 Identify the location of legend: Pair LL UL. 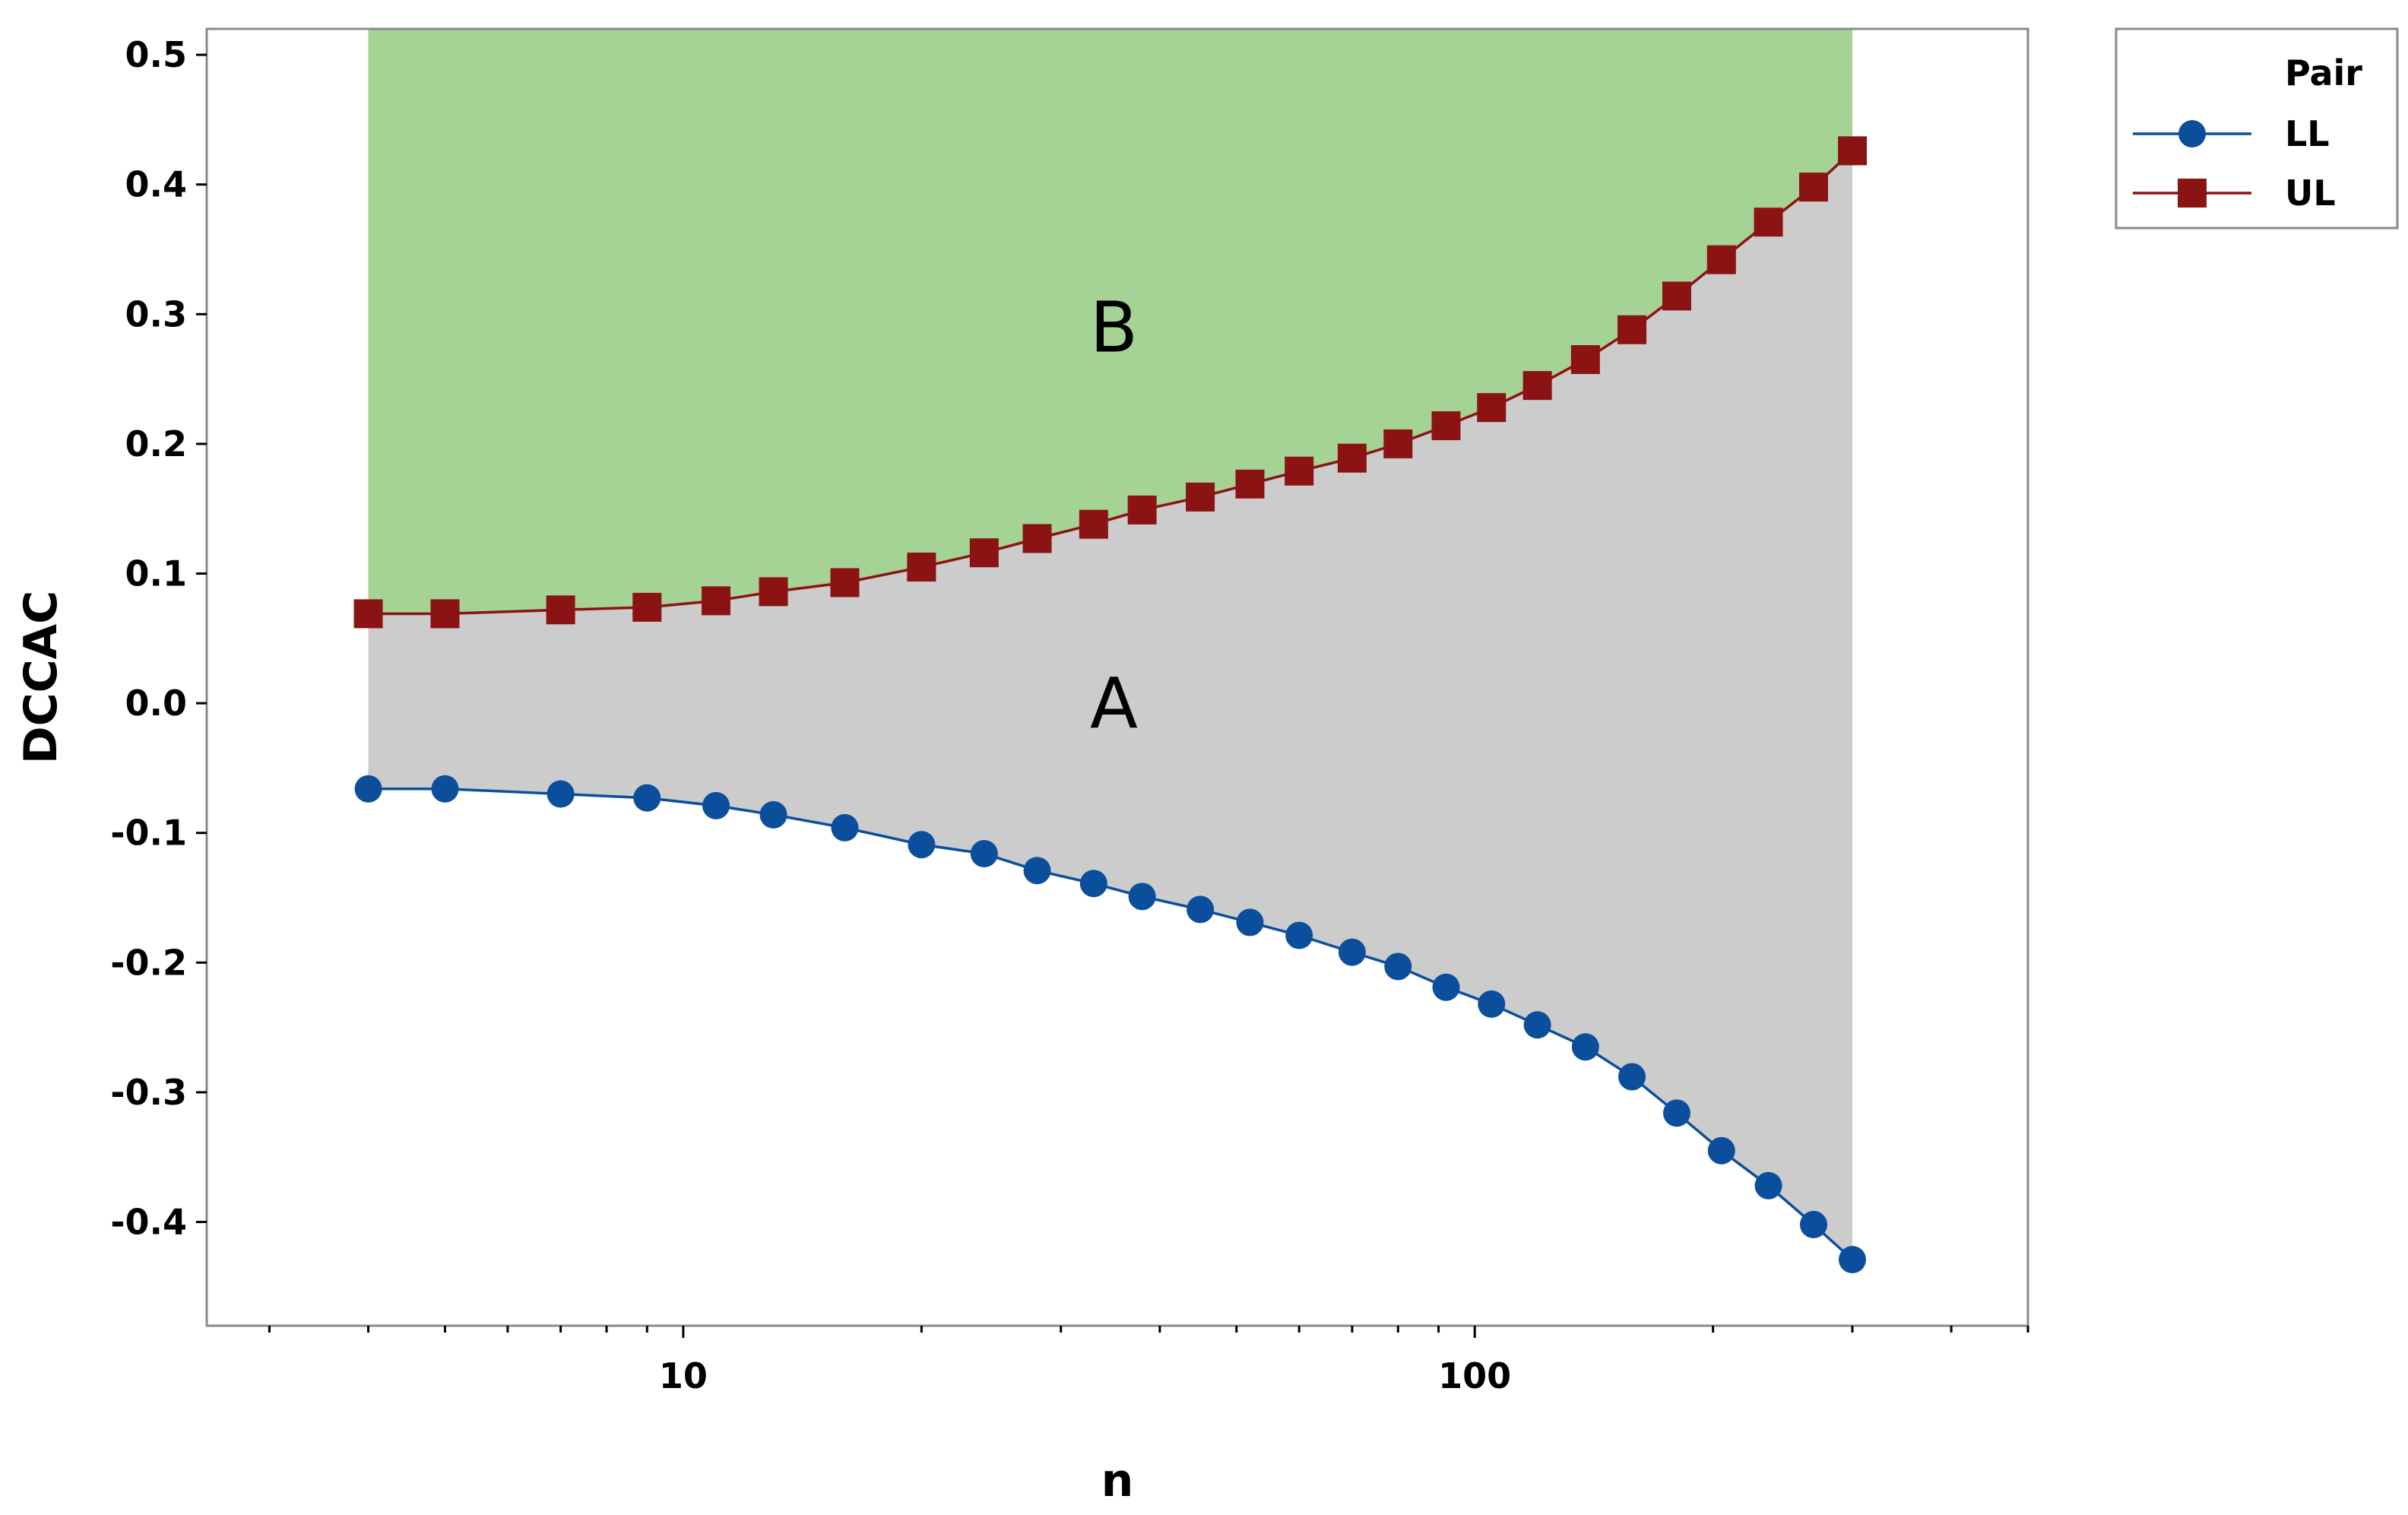
(2257, 128).